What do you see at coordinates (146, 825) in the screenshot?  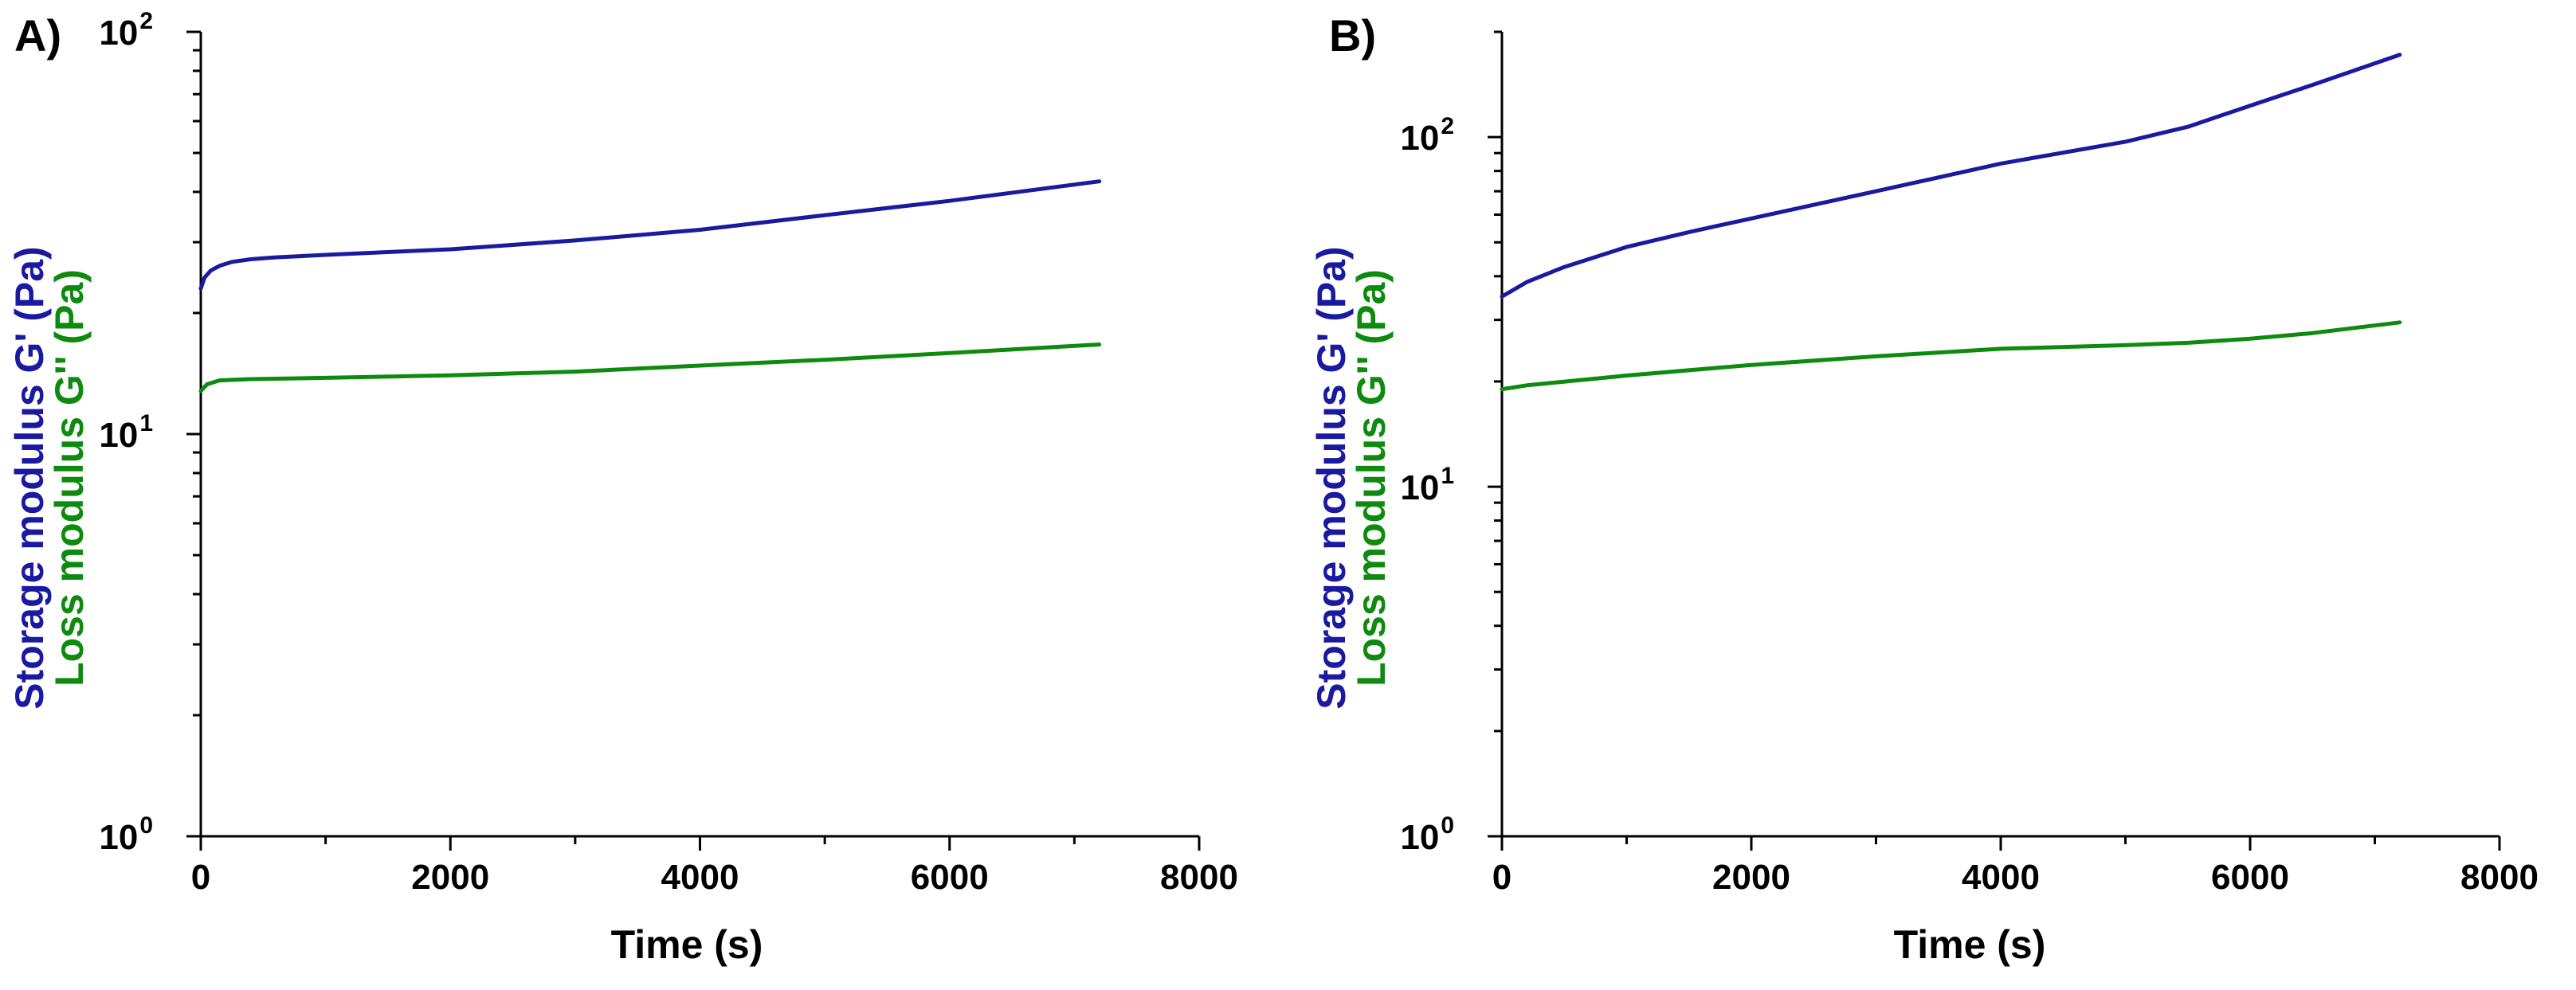 I see `y-tick-exponent-a: 0` at bounding box center [146, 825].